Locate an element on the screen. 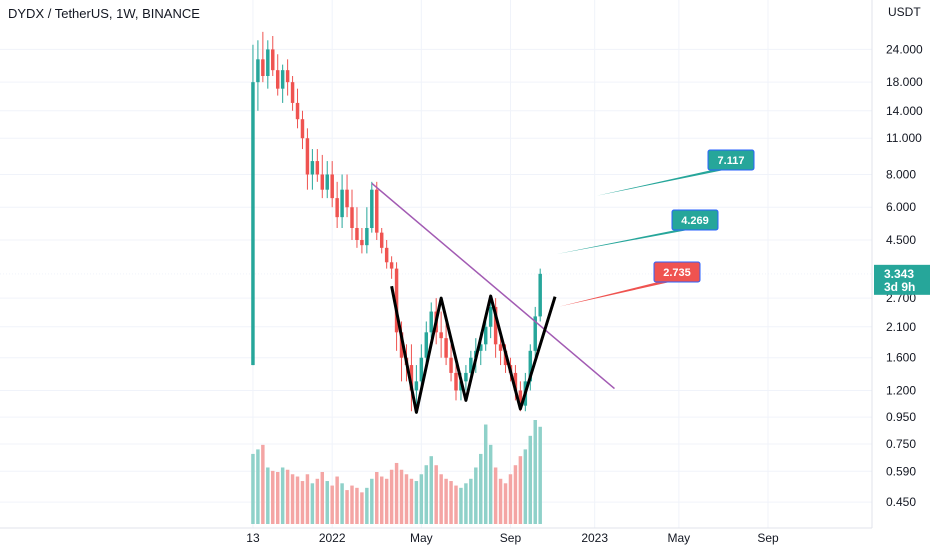 Image resolution: width=932 pixels, height=550 pixels. last-price-tag is located at coordinates (902, 279).